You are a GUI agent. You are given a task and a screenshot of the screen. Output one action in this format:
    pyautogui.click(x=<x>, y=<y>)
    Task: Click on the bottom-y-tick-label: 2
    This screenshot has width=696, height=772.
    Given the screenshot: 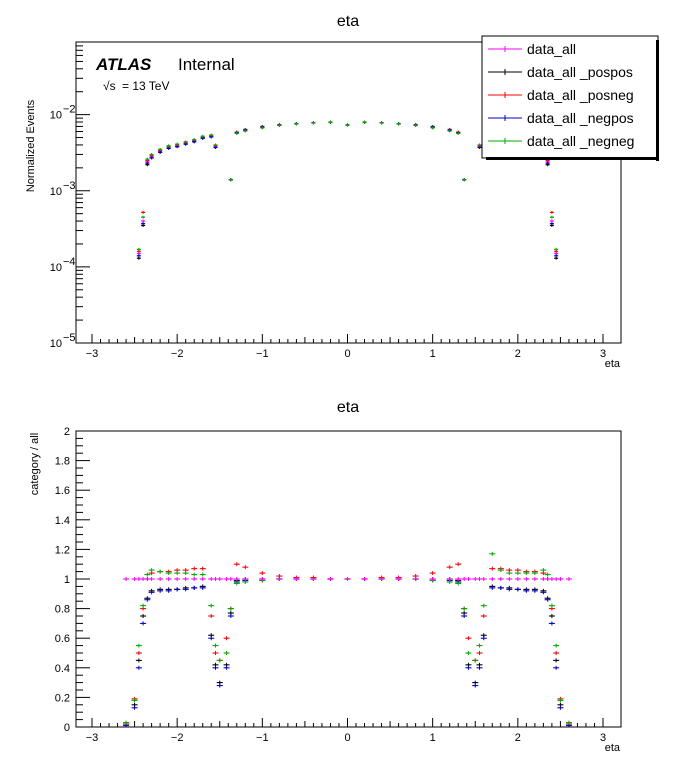 What is the action you would take?
    pyautogui.click(x=67, y=432)
    